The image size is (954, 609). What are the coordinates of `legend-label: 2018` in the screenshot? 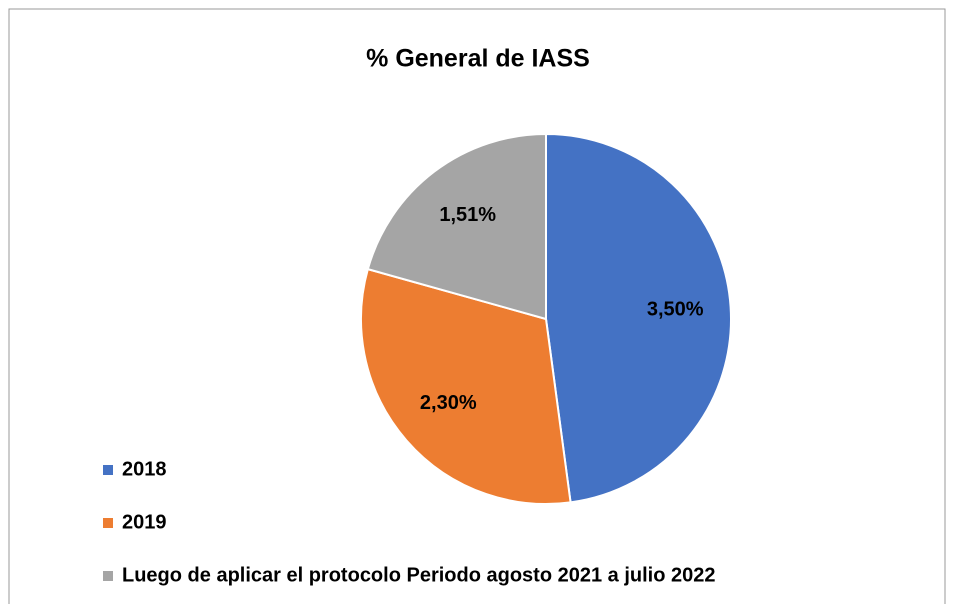 It's located at (144, 469).